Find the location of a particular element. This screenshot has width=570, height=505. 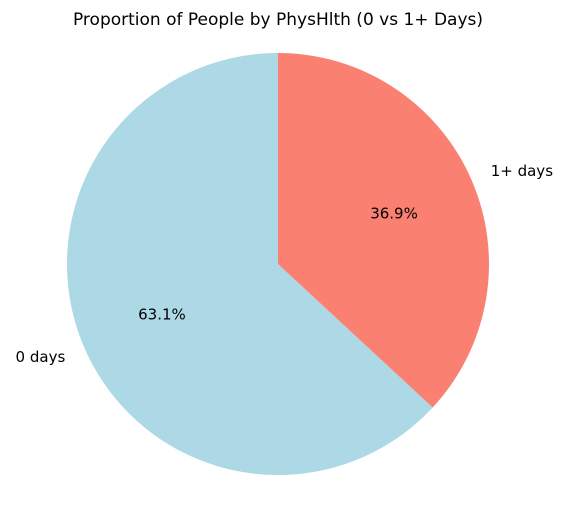

category-label: 1+ days is located at coordinates (522, 171).